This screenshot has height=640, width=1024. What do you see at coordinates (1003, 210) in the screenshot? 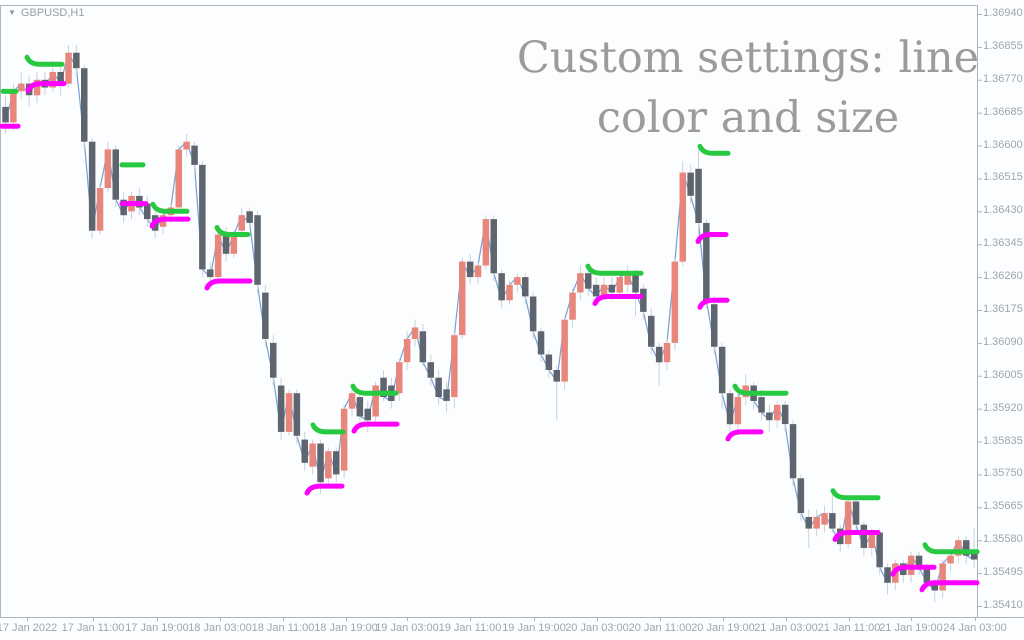
I see `price-axis-label: 1.36430` at bounding box center [1003, 210].